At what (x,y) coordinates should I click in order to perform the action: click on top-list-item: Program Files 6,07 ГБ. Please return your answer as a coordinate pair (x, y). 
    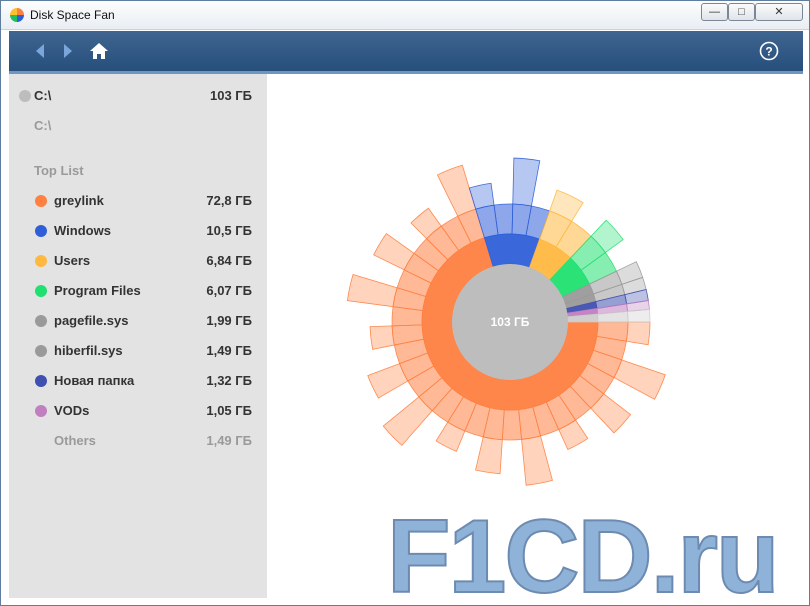
    Looking at the image, I should click on (138, 291).